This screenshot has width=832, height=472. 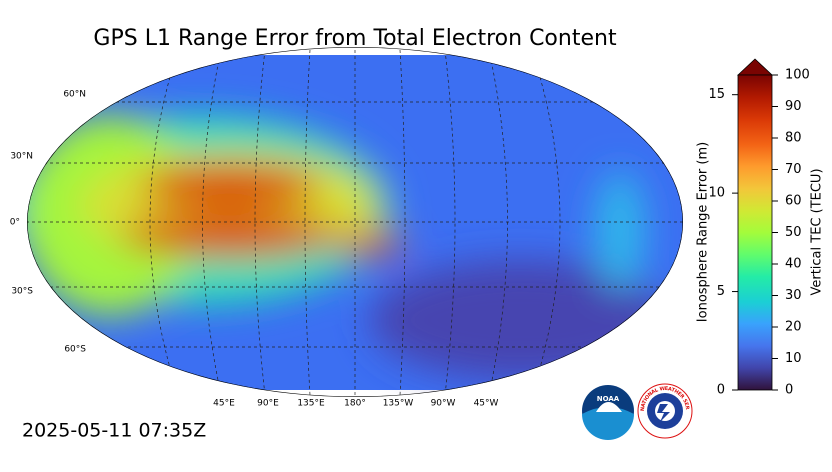 I want to click on timestamp: 2025-05-11 07:35Z, so click(x=114, y=431).